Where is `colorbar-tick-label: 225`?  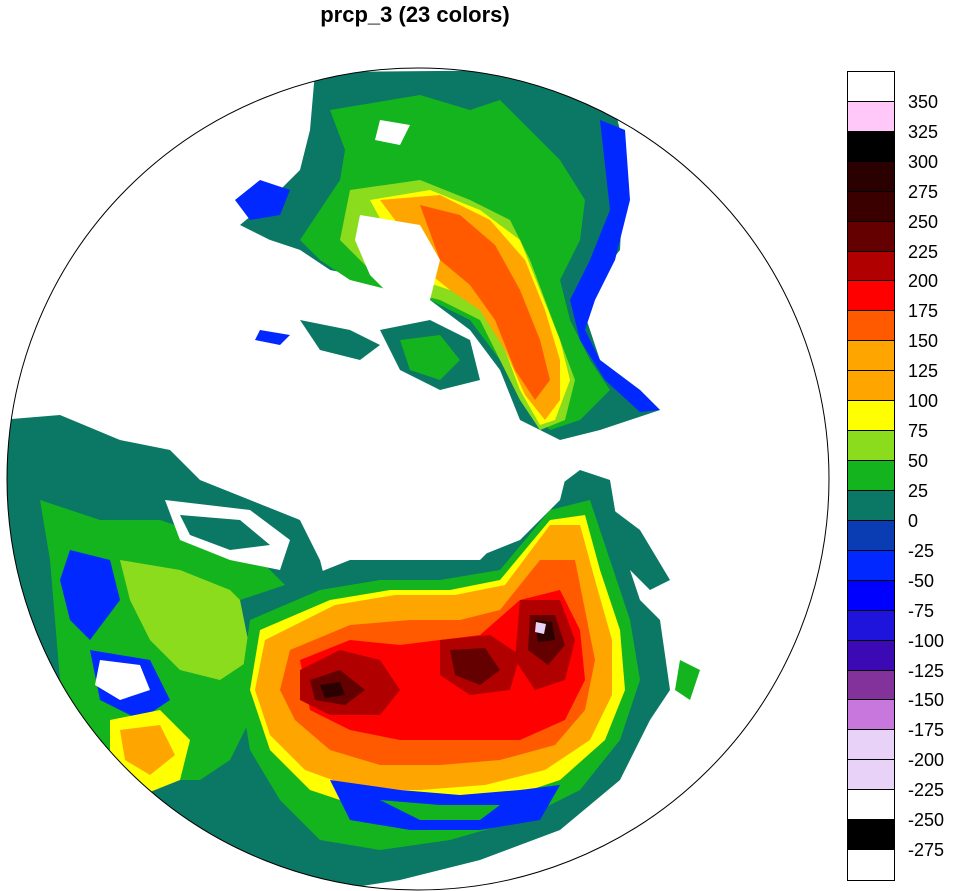 colorbar-tick-label: 225 is located at coordinates (923, 251).